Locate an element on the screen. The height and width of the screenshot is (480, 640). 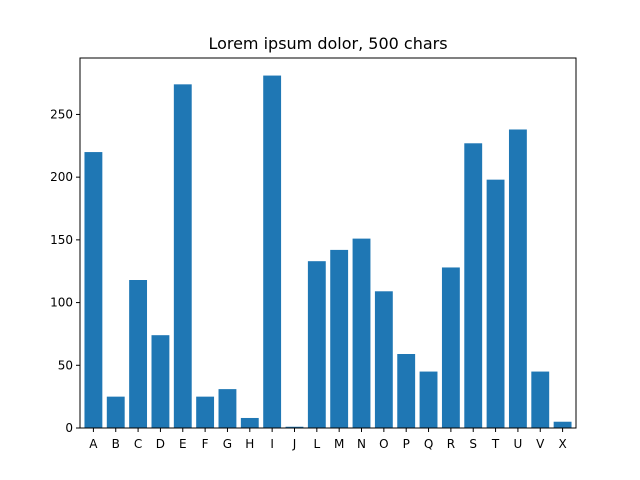
y-tick-label-250: 250 is located at coordinates (61, 114).